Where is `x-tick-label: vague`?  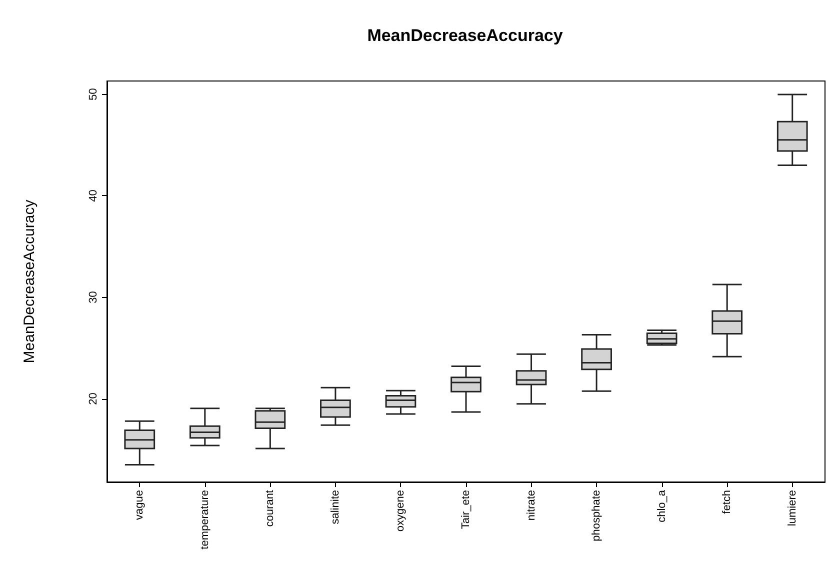
x-tick-label: vague is located at coordinates (140, 505).